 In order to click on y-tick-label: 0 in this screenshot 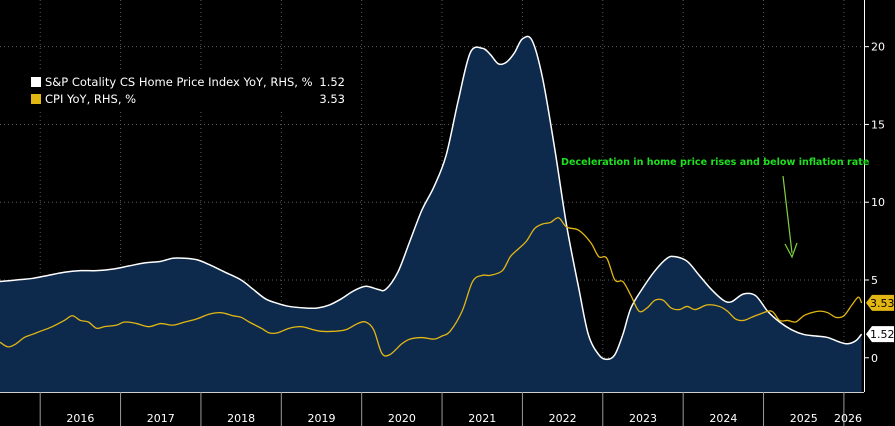, I will do `click(874, 358)`.